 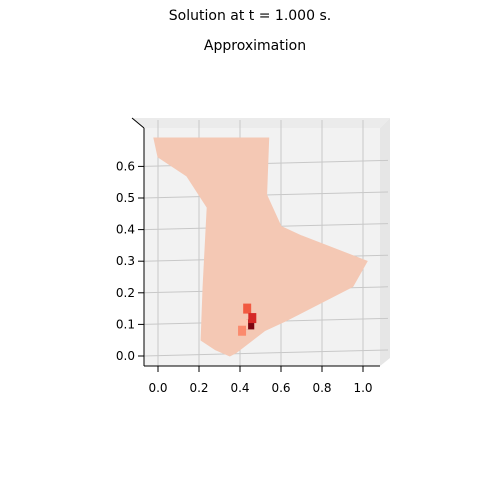 I want to click on x-tick-label-2: 0.4, so click(x=239, y=388).